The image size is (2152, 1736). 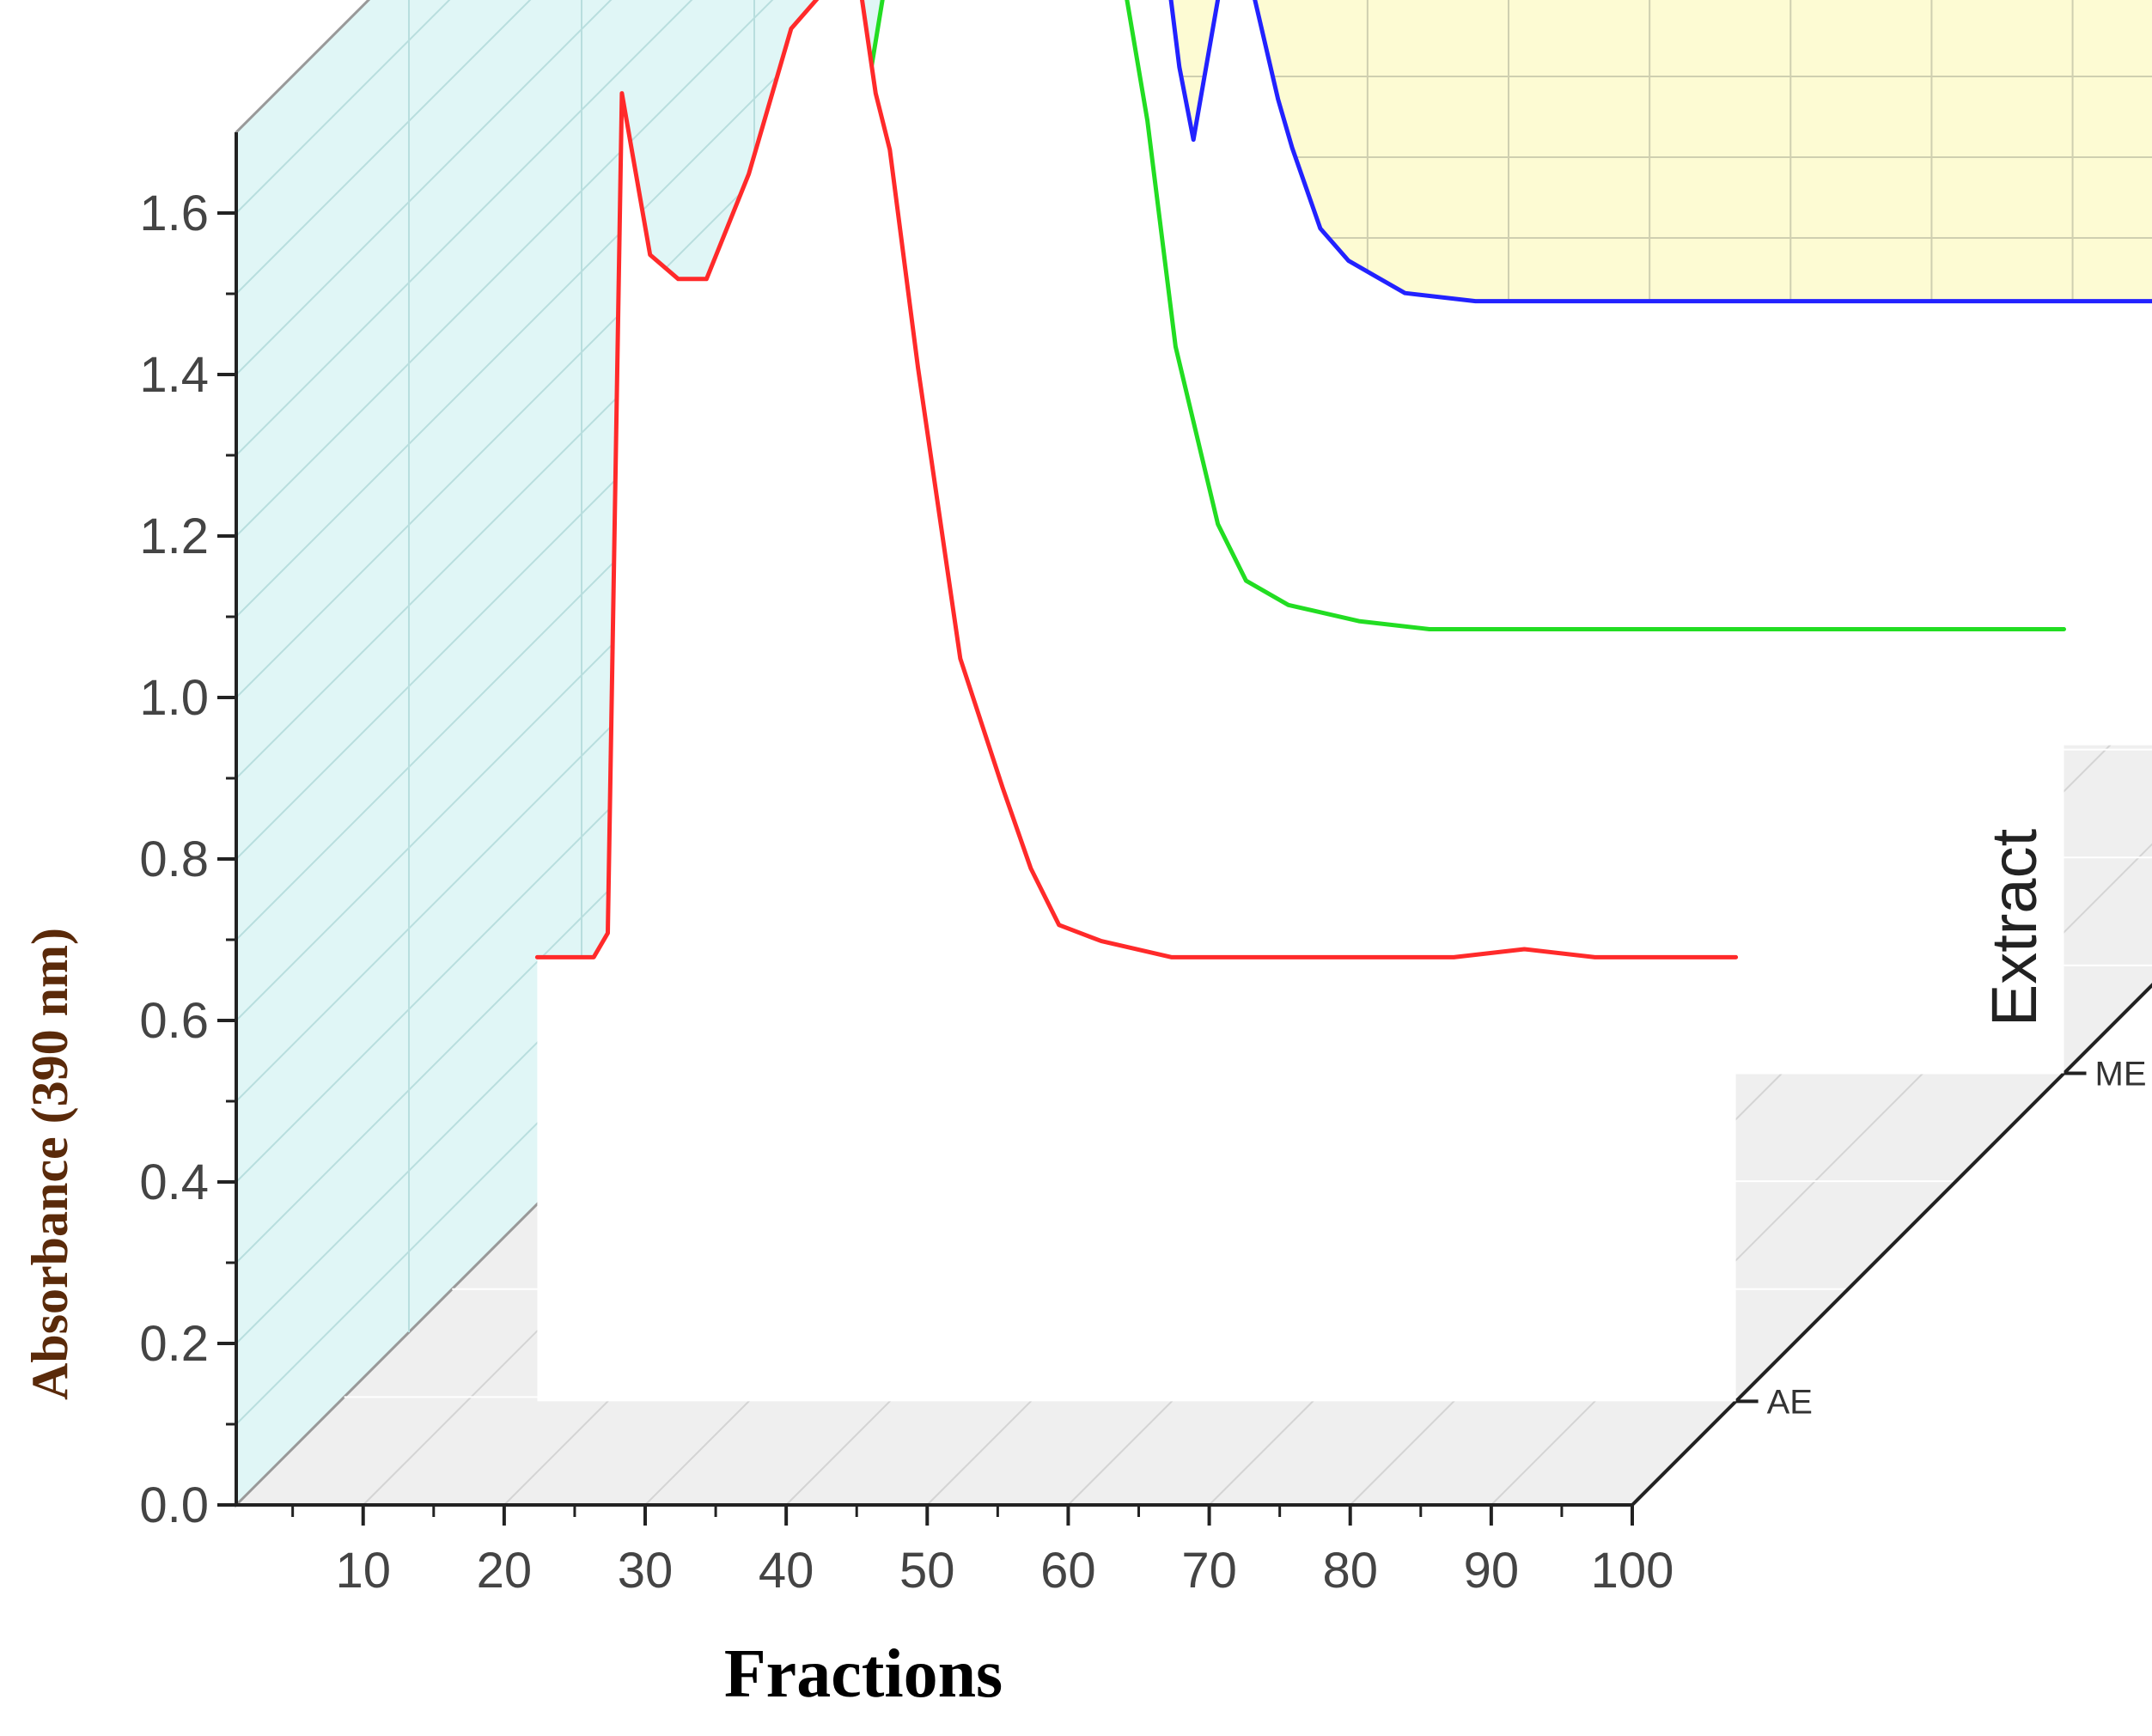 I want to click on y-tick-label: 0.0, so click(x=174, y=1505).